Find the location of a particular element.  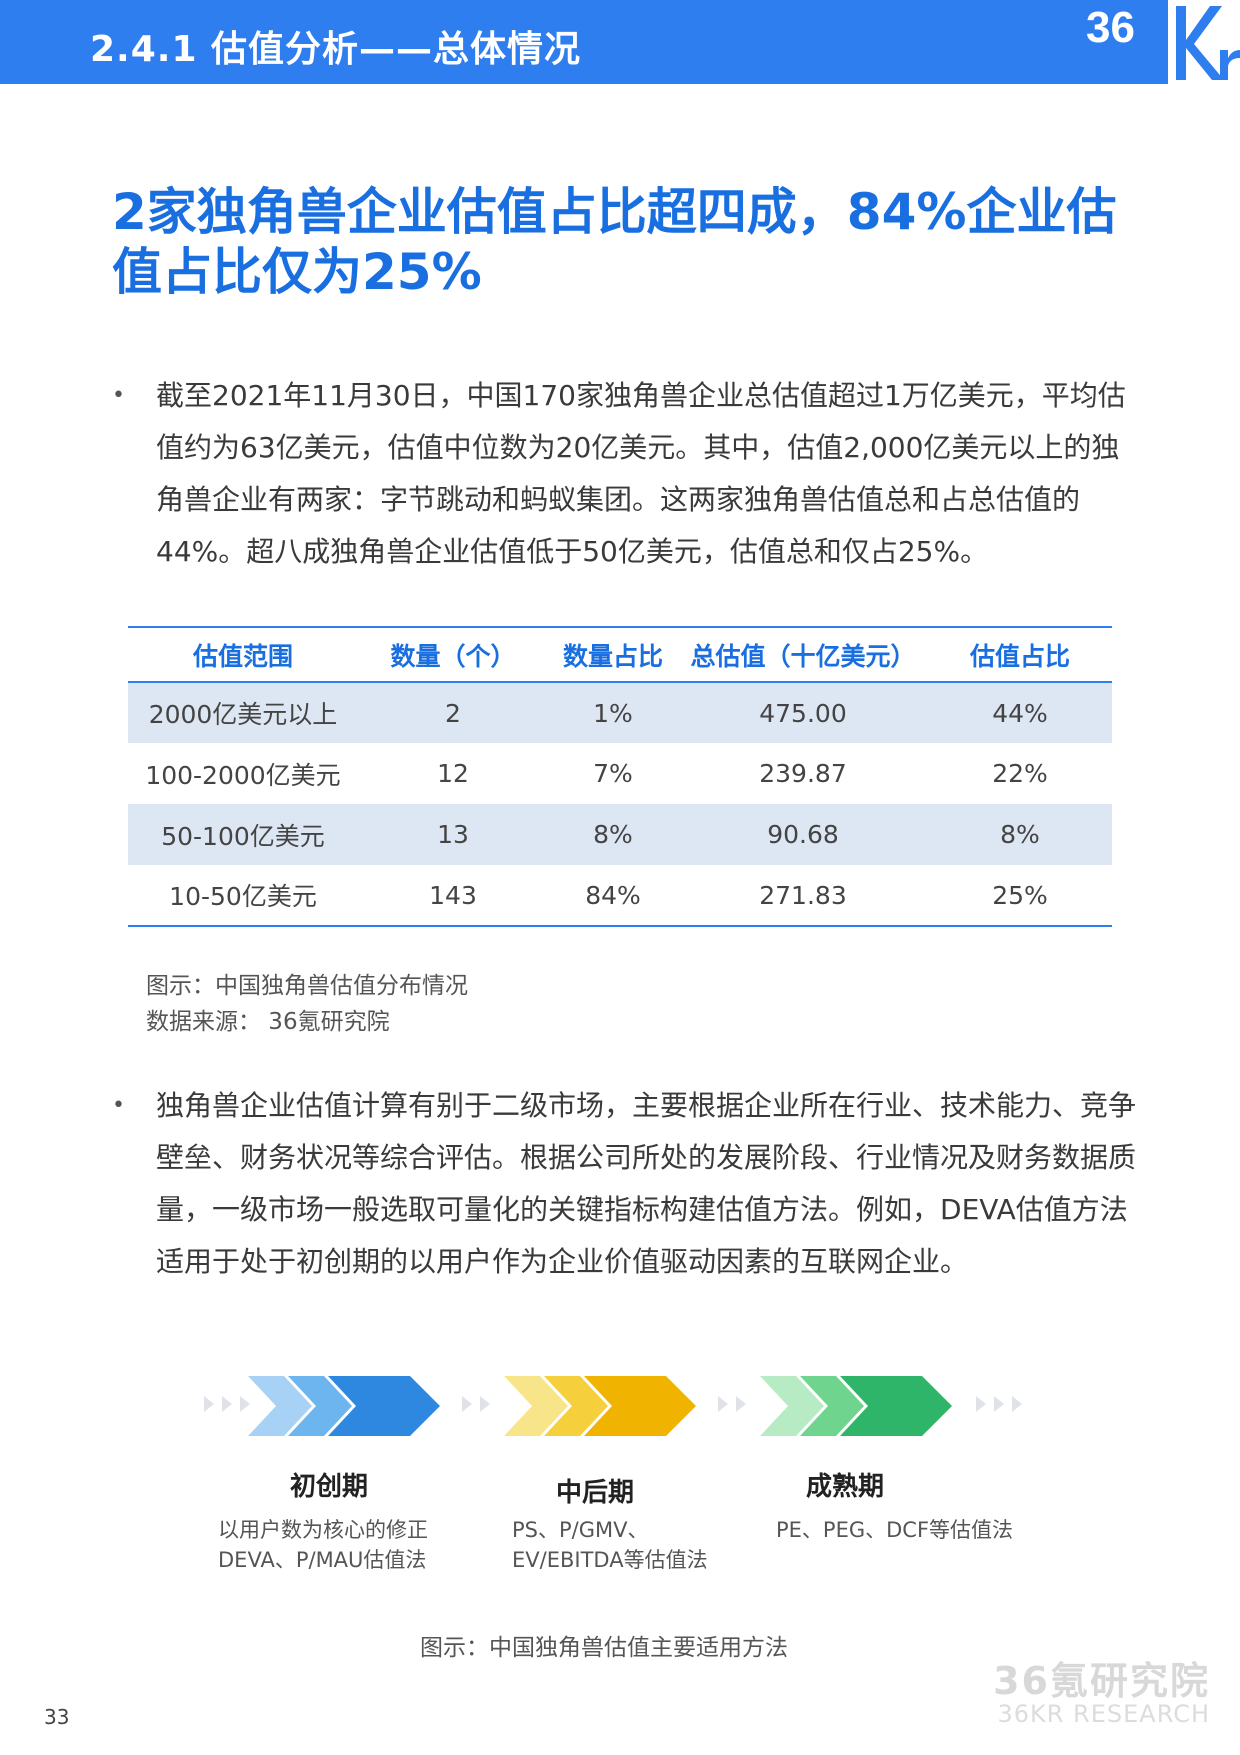

cell-count-share: 8% is located at coordinates (613, 834).